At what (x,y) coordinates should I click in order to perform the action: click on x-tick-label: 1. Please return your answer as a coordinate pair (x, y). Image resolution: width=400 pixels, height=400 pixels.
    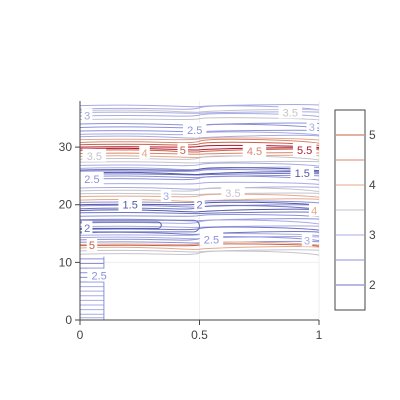
    Looking at the image, I should click on (319, 335).